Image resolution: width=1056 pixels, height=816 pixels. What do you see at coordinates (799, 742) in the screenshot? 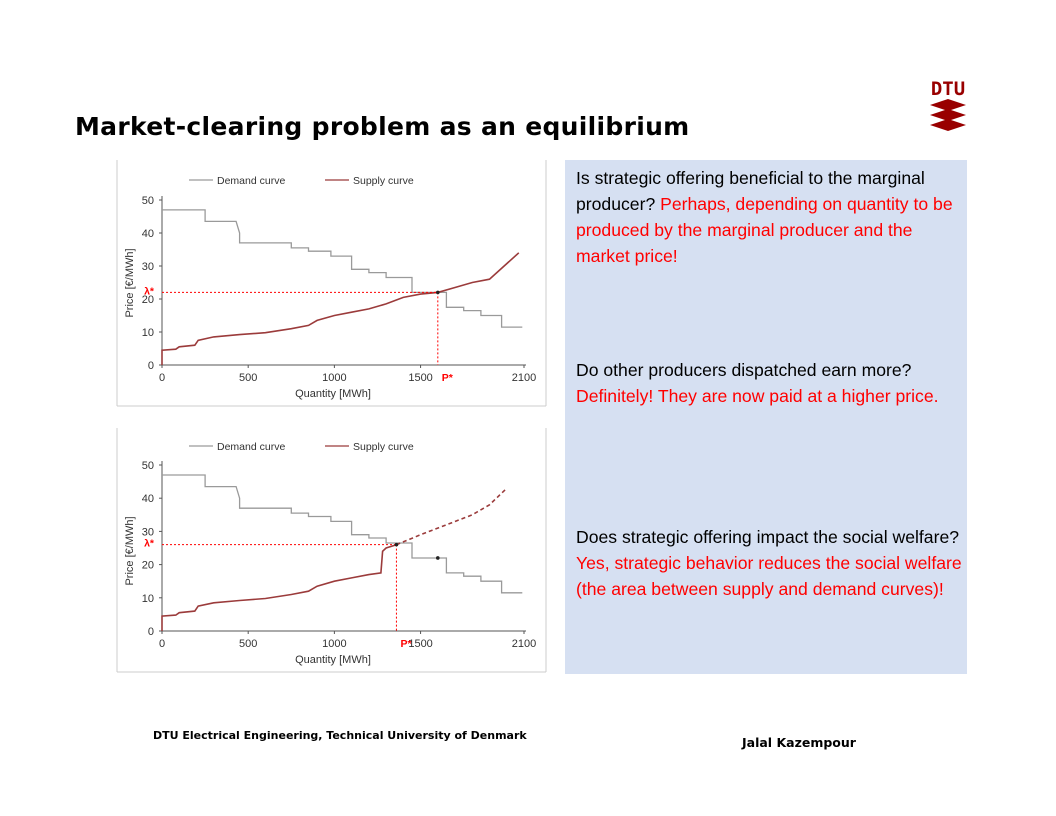
I see `footer-author: Jalal Kazempour` at bounding box center [799, 742].